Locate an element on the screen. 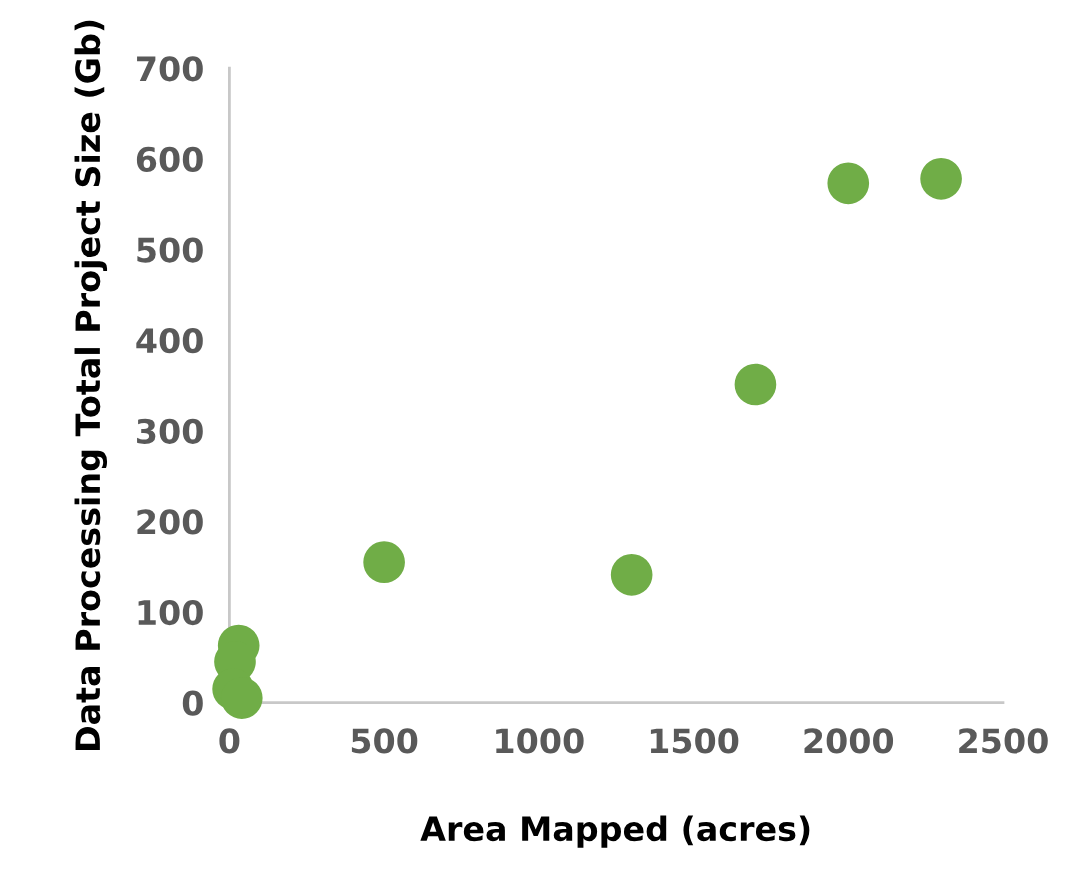 This screenshot has width=1067, height=875. x-tick-label: 2000 is located at coordinates (849, 741).